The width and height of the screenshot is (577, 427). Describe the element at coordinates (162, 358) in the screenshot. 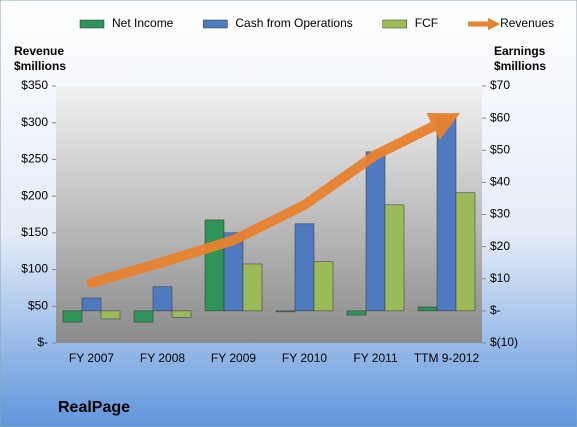

I see `x-tick-label: FY 2008` at that location.